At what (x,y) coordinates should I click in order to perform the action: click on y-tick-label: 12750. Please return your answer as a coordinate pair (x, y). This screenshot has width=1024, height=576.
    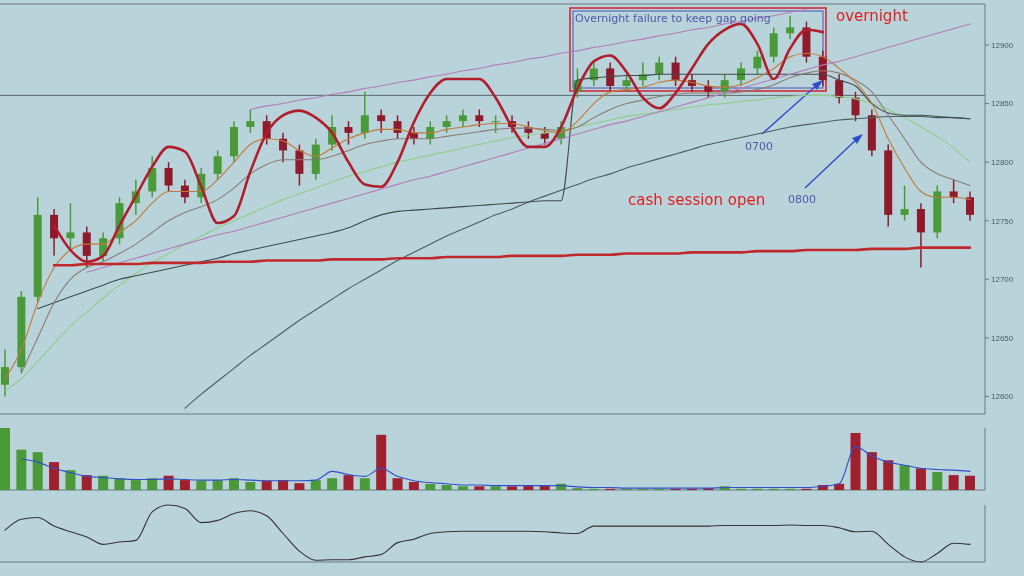
    Looking at the image, I should click on (1002, 221).